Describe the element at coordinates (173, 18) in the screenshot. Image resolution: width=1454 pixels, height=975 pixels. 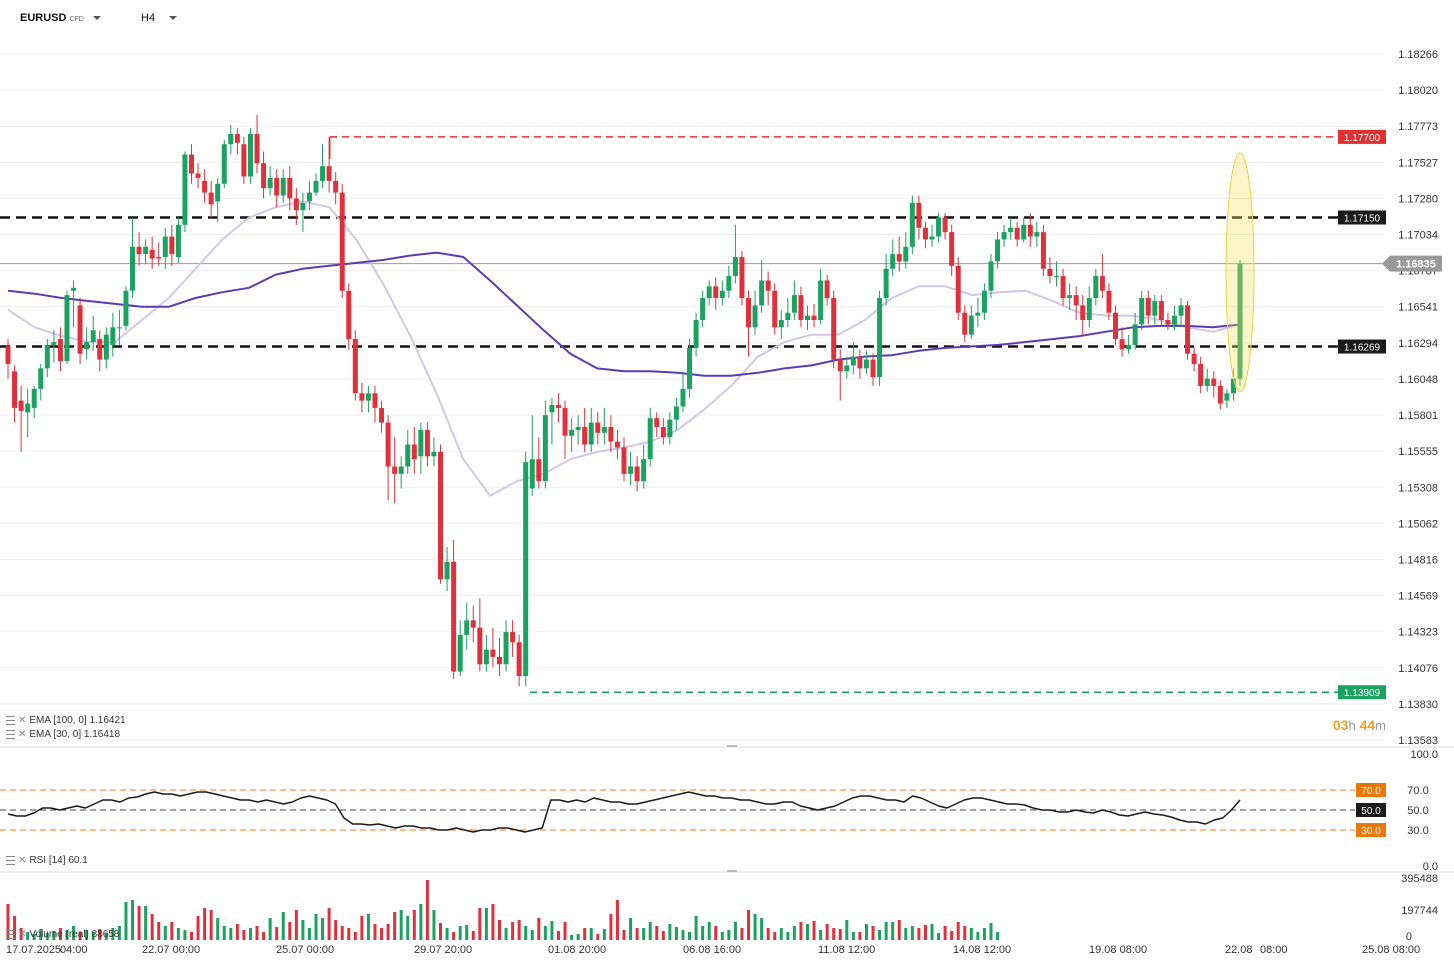
I see `timeframe-dropdown-icon` at that location.